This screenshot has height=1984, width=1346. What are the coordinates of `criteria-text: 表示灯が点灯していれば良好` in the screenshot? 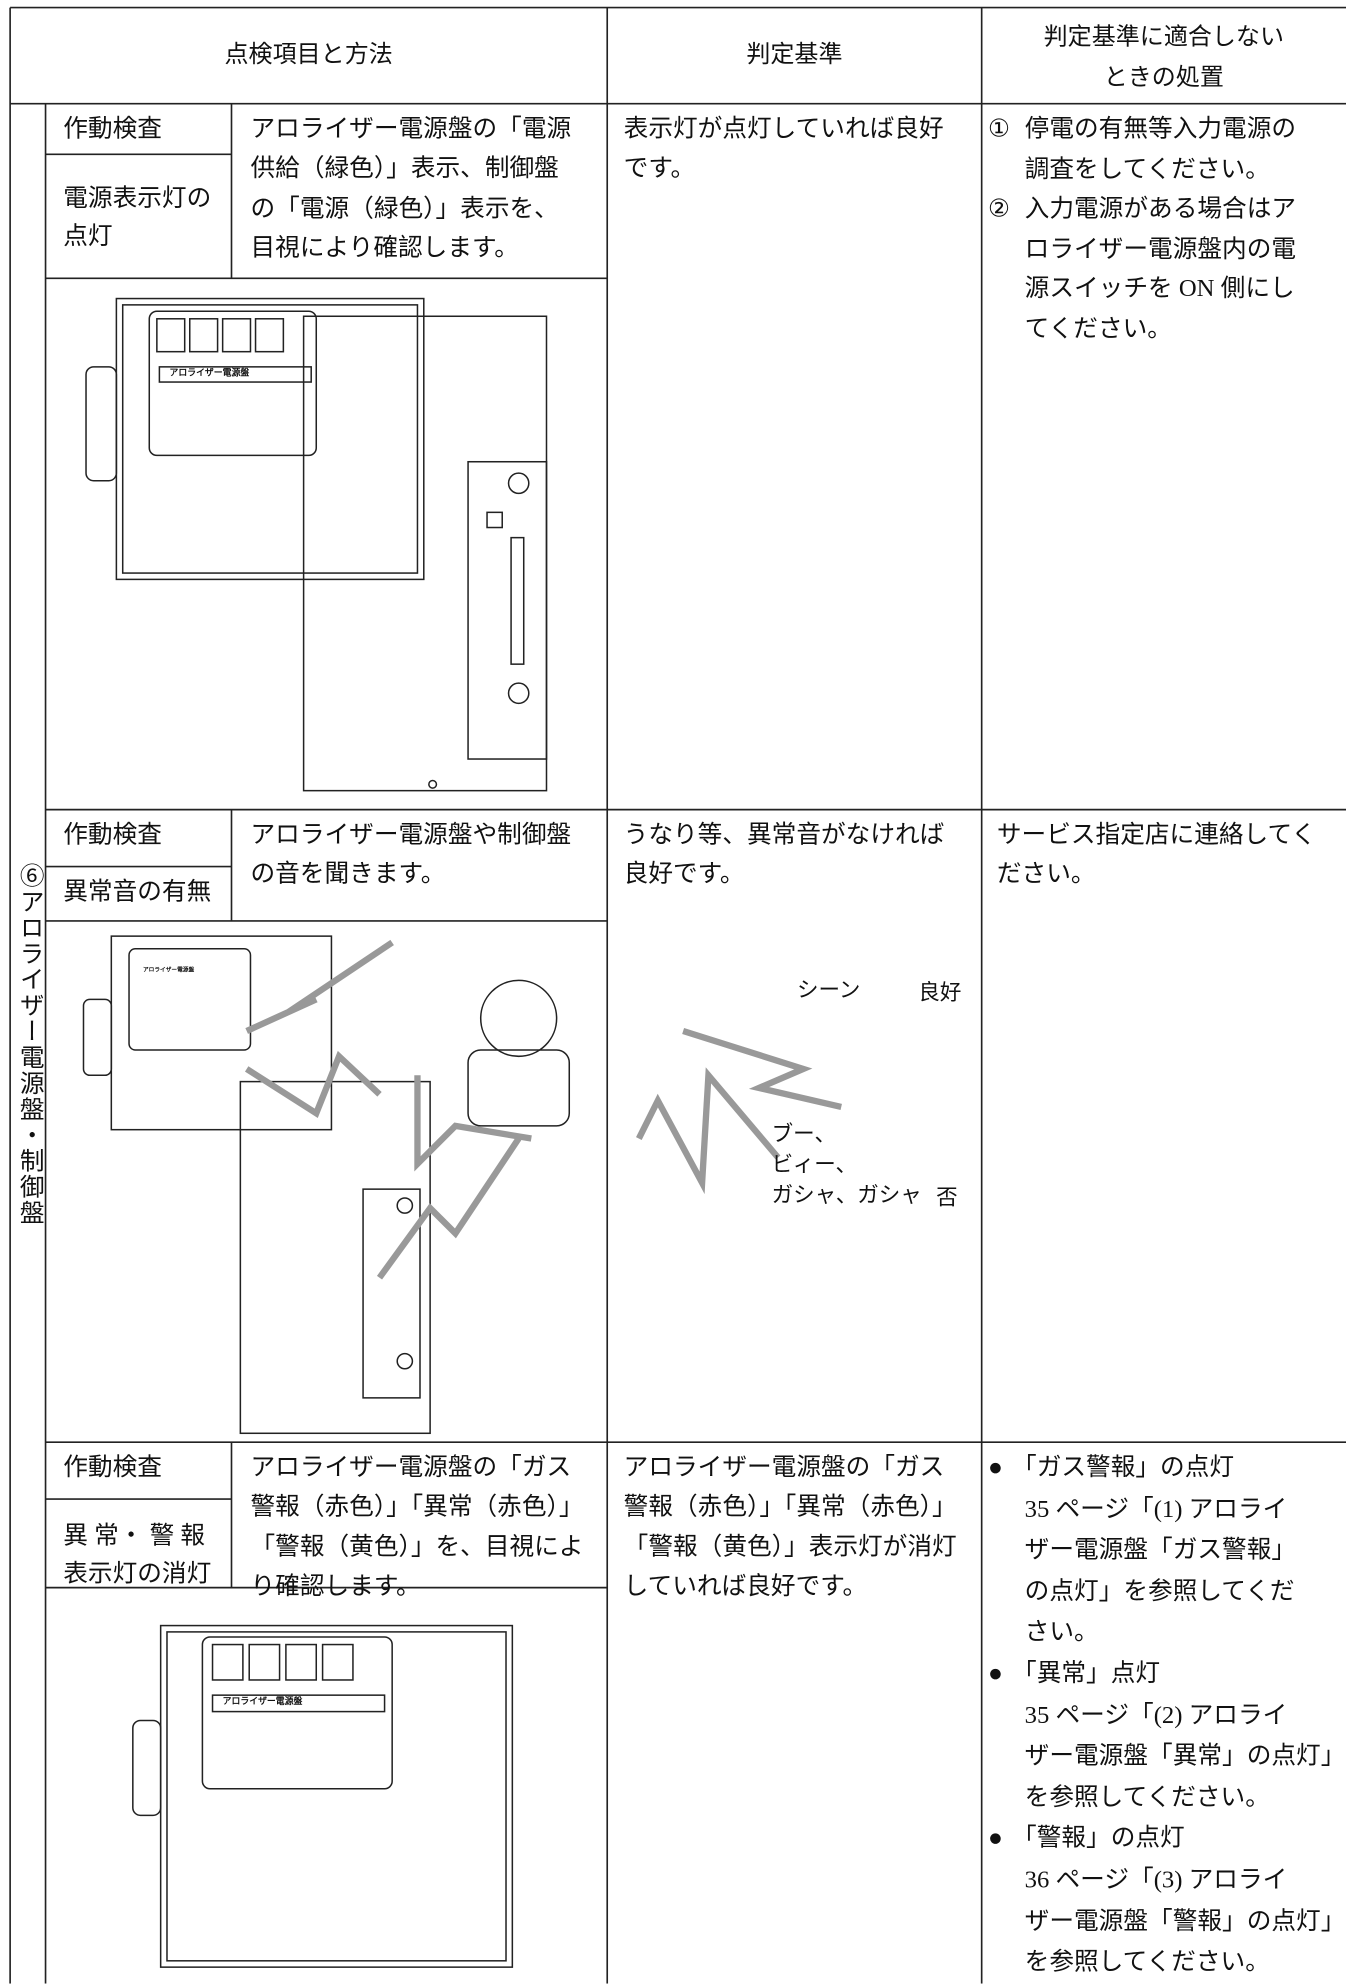 It's located at (783, 129).